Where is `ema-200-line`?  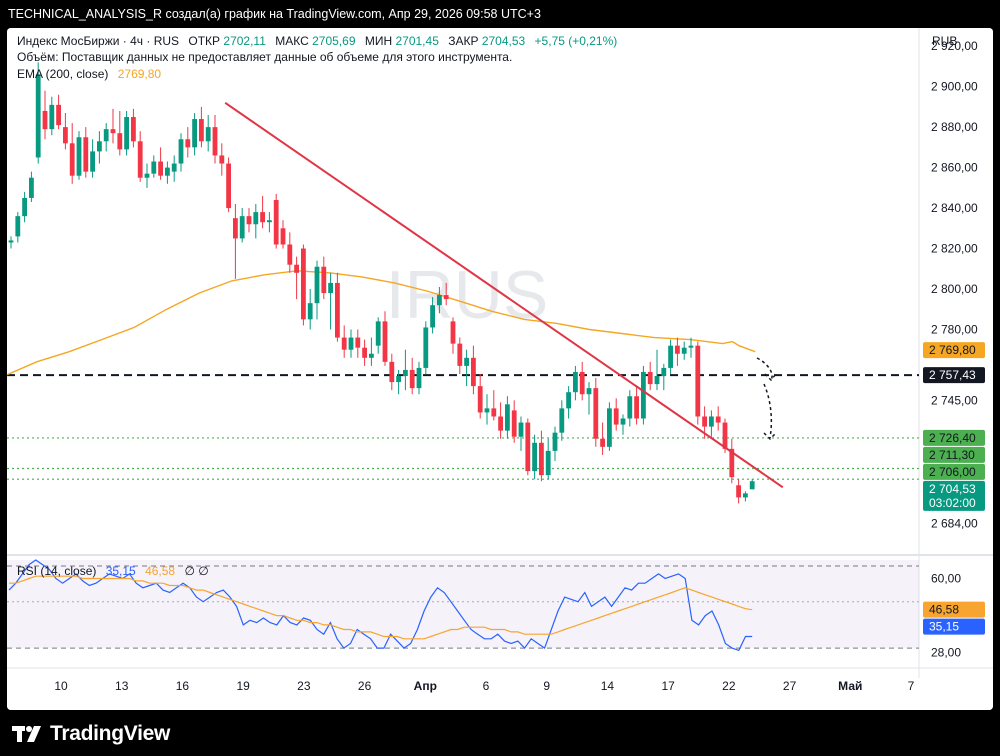 ema-200-line is located at coordinates (381, 323).